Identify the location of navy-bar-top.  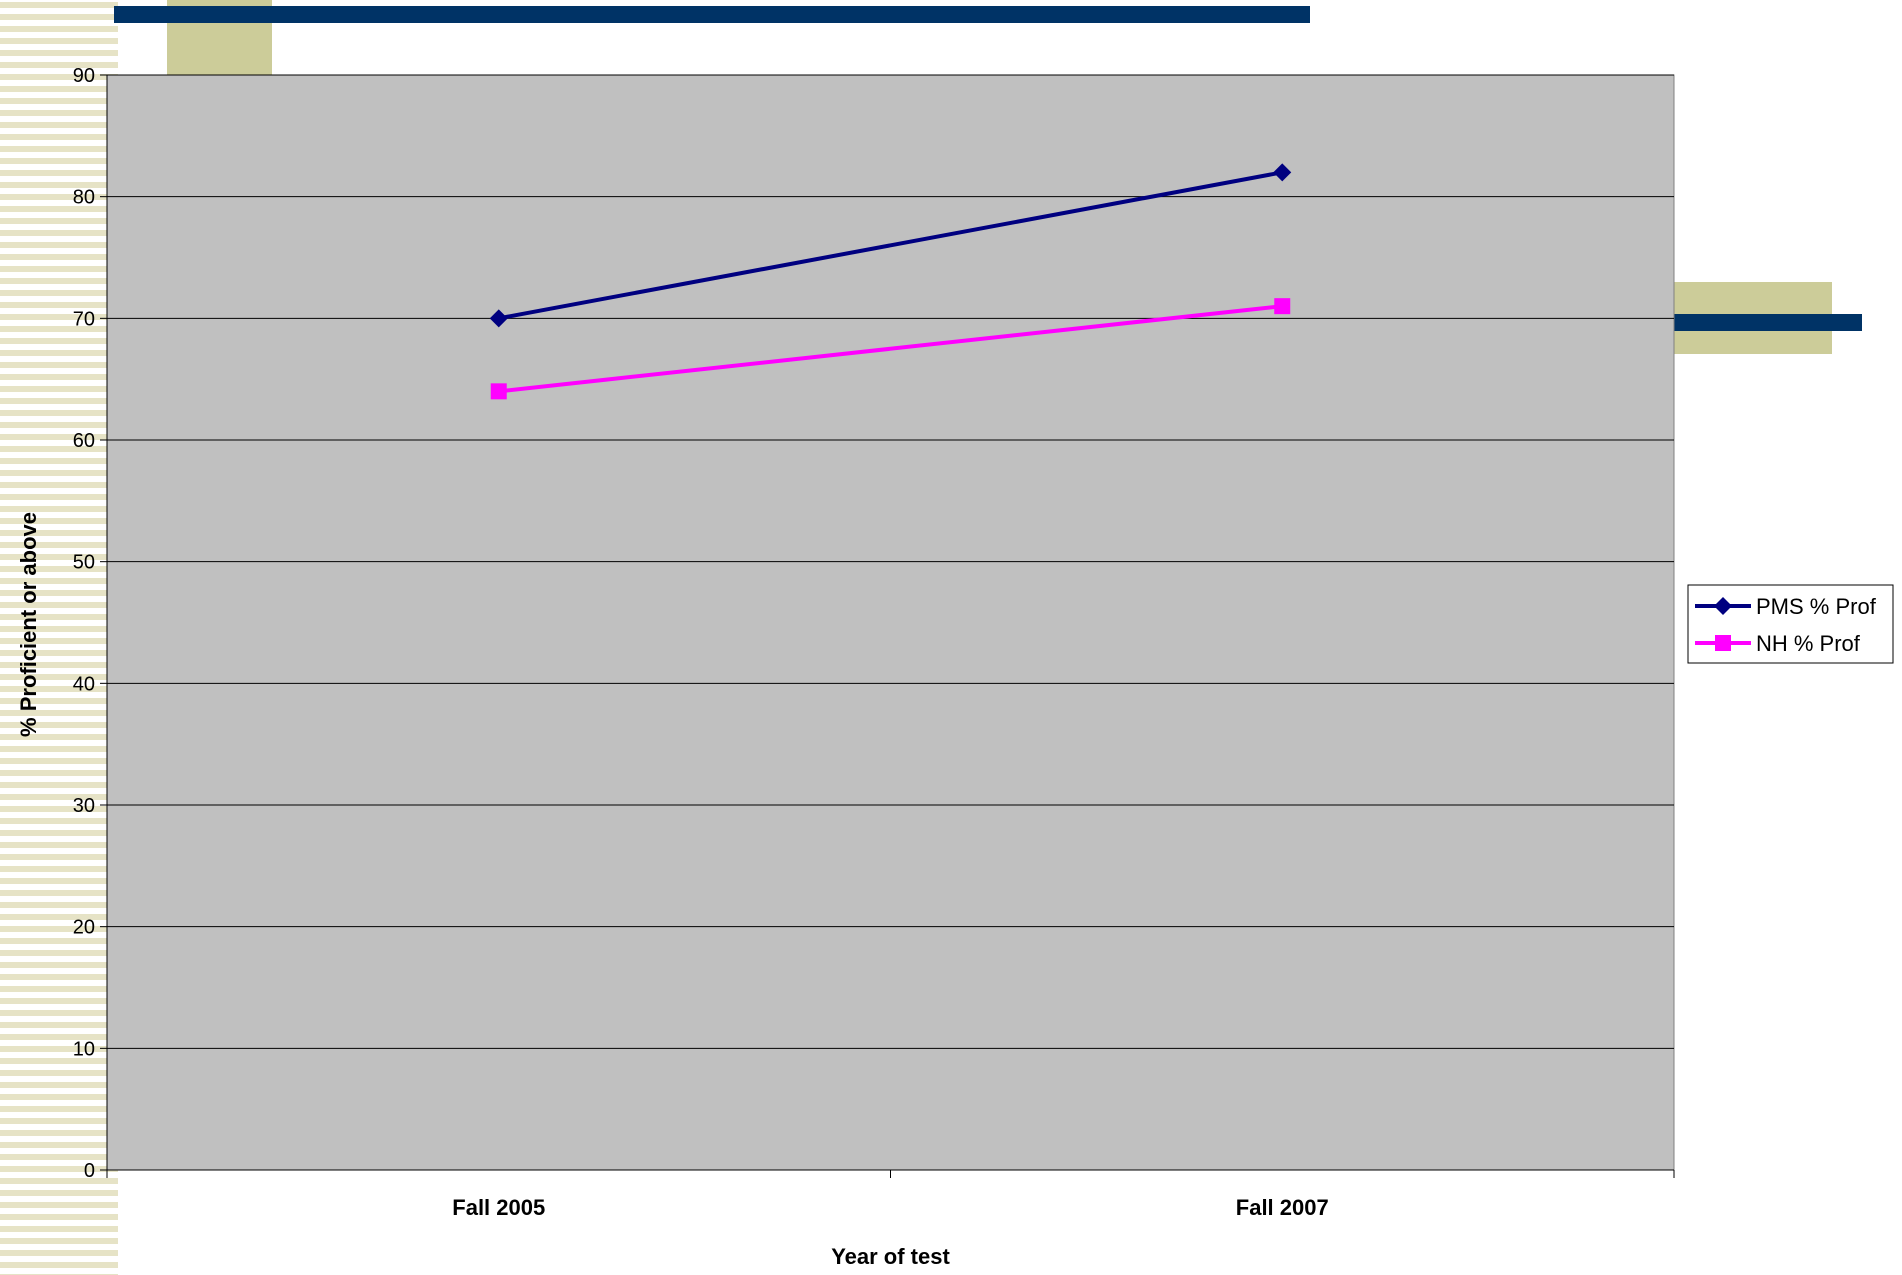
(712, 14).